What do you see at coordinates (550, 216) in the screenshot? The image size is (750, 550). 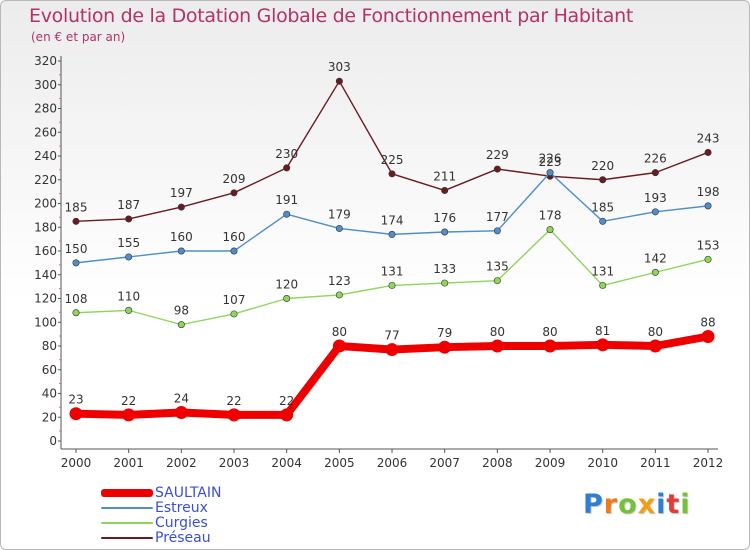 I see `data-label-curgies: 178` at bounding box center [550, 216].